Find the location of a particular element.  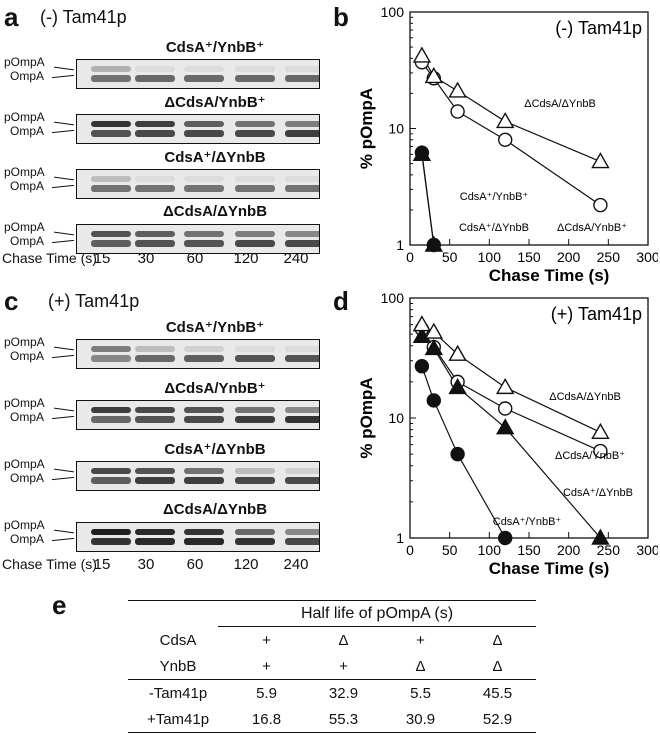

x-axis-title: Chase Time (s) is located at coordinates (549, 275).